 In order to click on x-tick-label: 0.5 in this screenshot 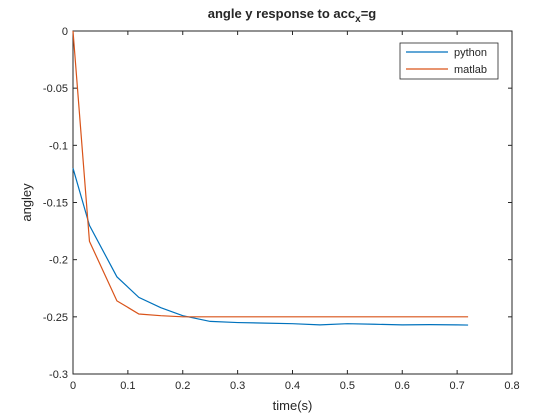, I will do `click(347, 386)`.